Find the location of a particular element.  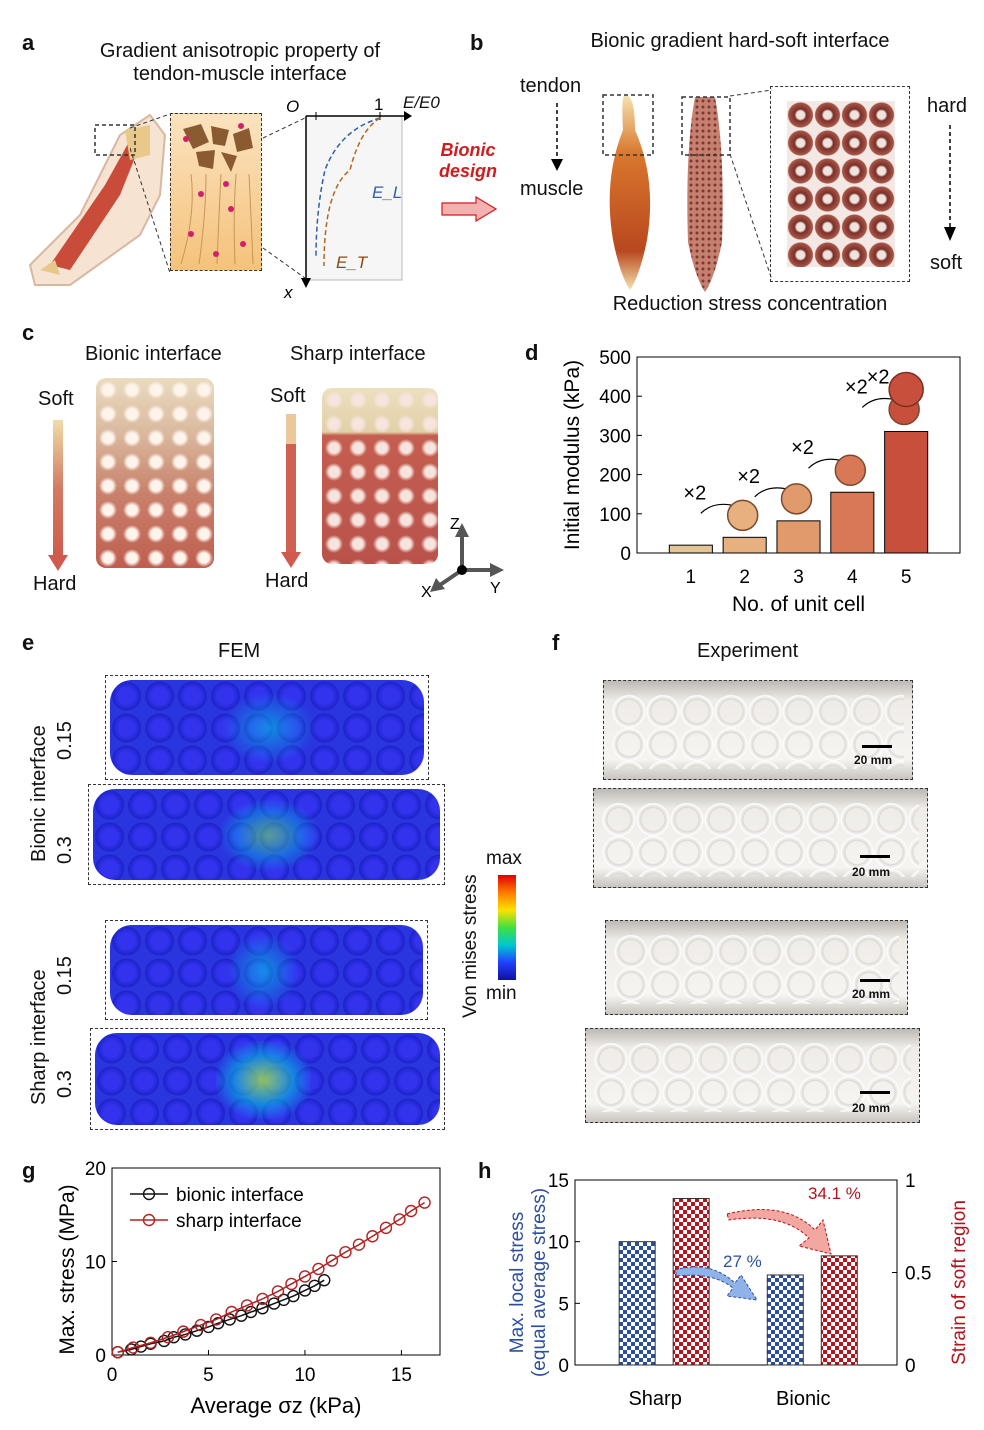

chart-d-xtick-label: 1 is located at coordinates (691, 577).